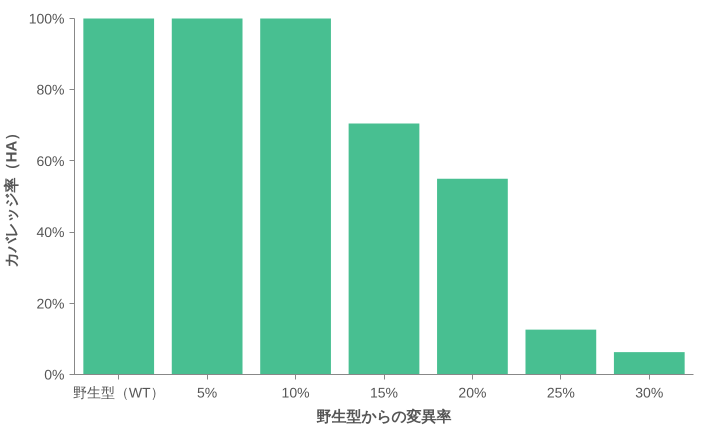 Image resolution: width=701 pixels, height=428 pixels. Describe the element at coordinates (50, 303) in the screenshot. I see `y-tick-label: 20%` at that location.